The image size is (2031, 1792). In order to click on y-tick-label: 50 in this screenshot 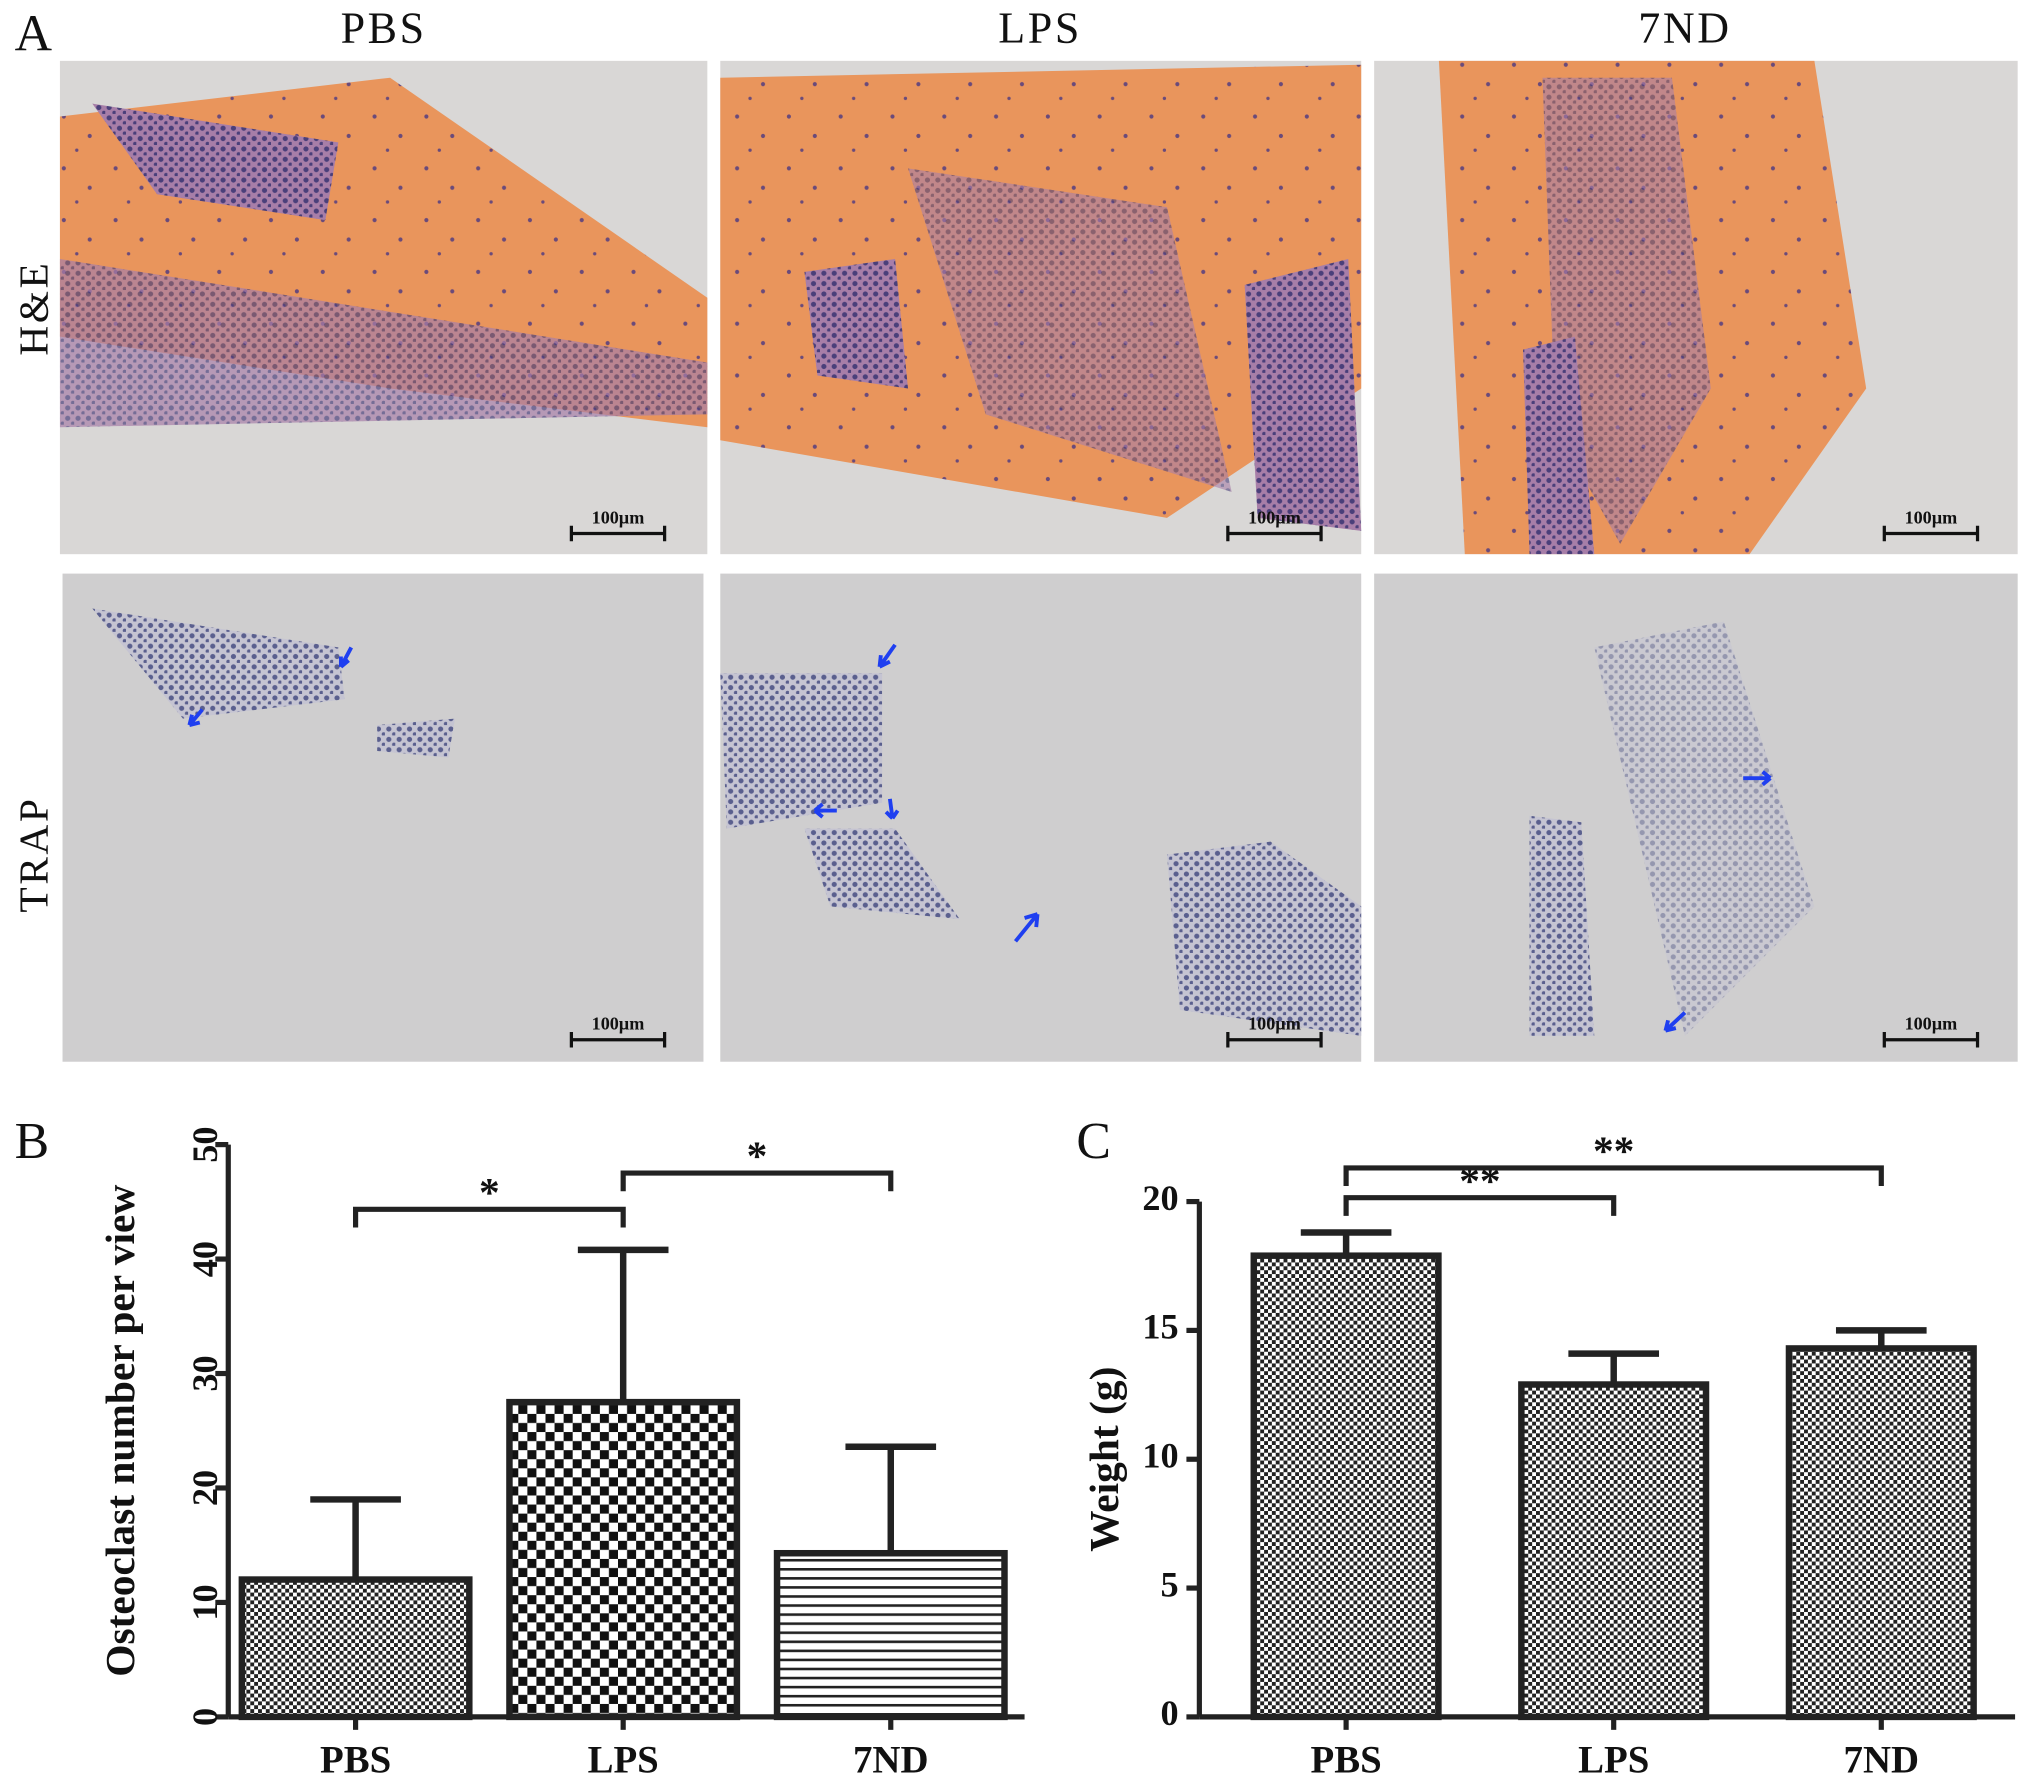, I will do `click(205, 1144)`.